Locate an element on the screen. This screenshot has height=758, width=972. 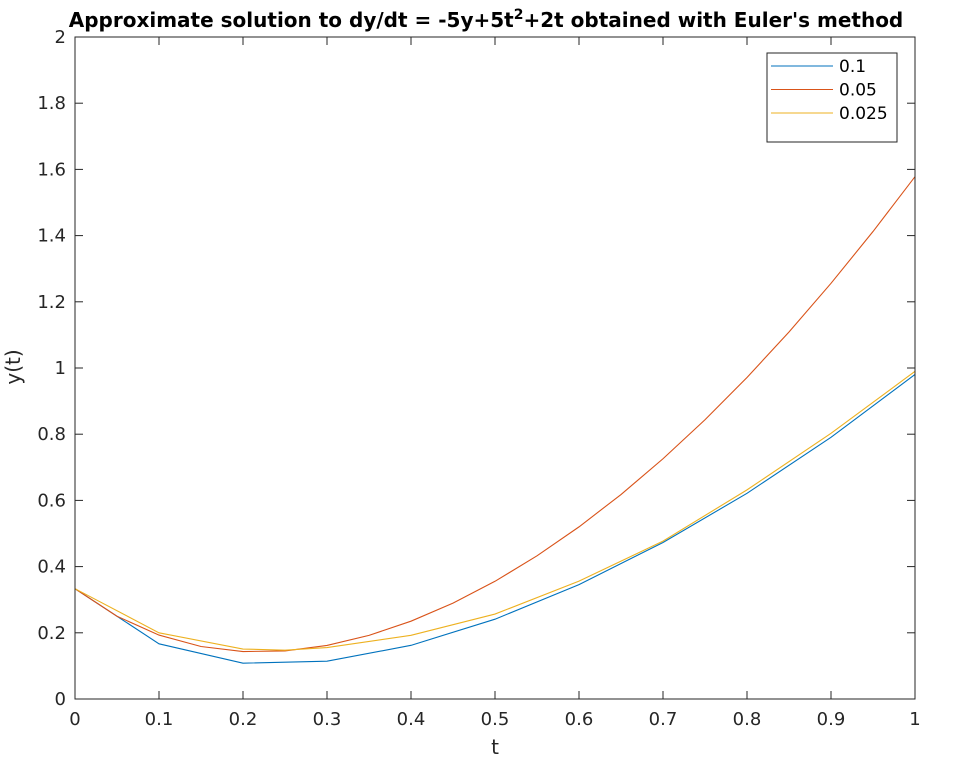
y-tick-label: 0.2 is located at coordinates (51, 633).